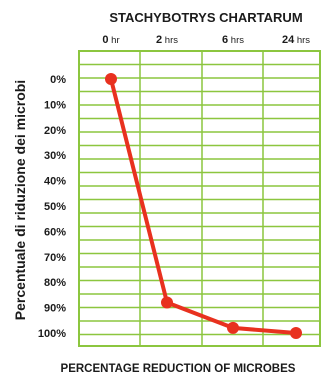 This screenshot has width=321, height=379. I want to click on x-tick-unit-0: hr, so click(114, 40).